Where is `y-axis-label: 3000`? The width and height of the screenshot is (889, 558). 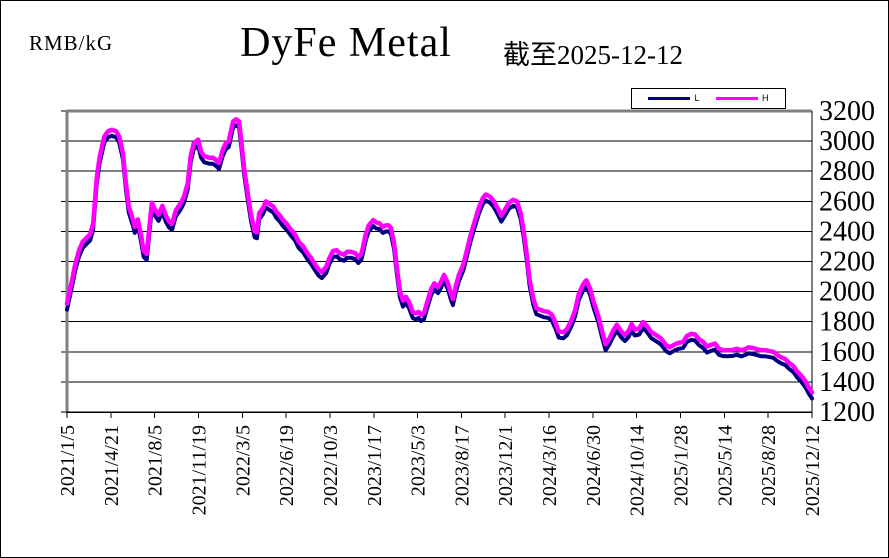 y-axis-label: 3000 is located at coordinates (847, 141).